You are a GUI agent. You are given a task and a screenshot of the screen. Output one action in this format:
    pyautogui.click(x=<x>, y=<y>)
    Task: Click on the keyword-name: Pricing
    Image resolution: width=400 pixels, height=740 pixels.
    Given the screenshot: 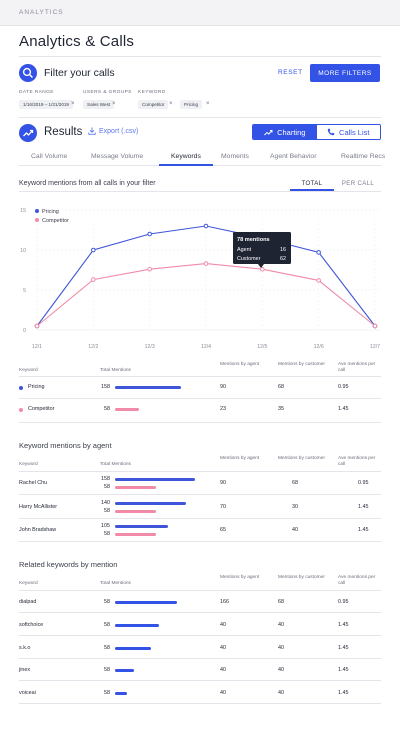 What is the action you would take?
    pyautogui.click(x=36, y=387)
    